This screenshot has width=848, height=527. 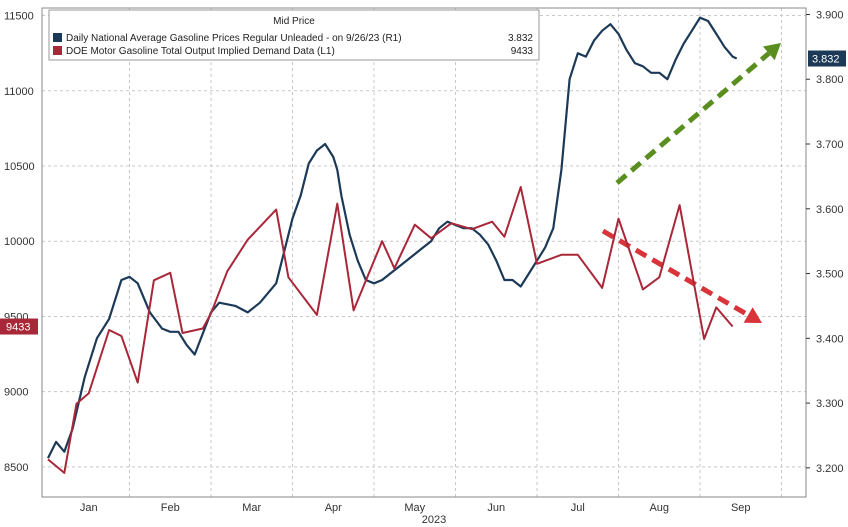 I want to click on trend-arrows, so click(x=691, y=183).